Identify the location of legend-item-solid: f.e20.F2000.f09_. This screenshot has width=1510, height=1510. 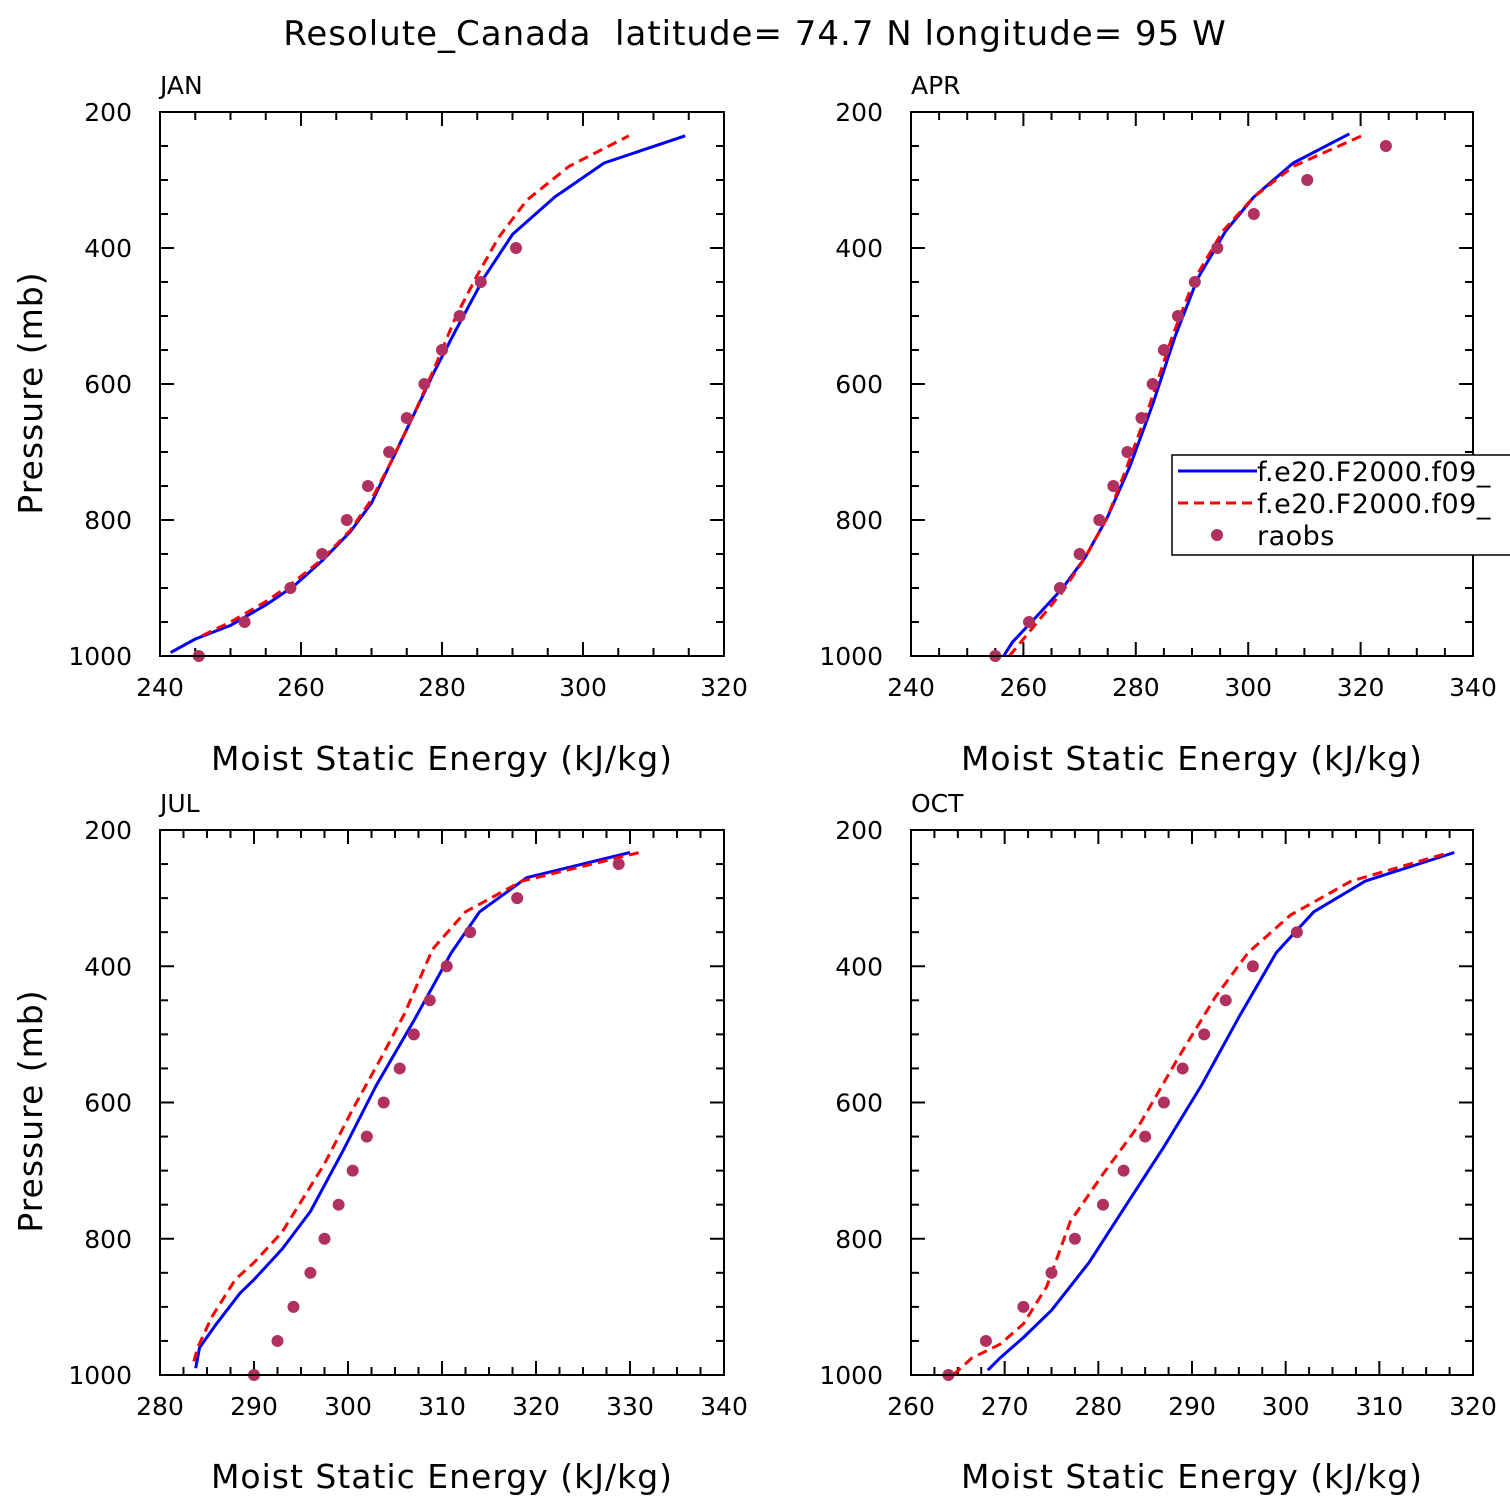
(1334, 472).